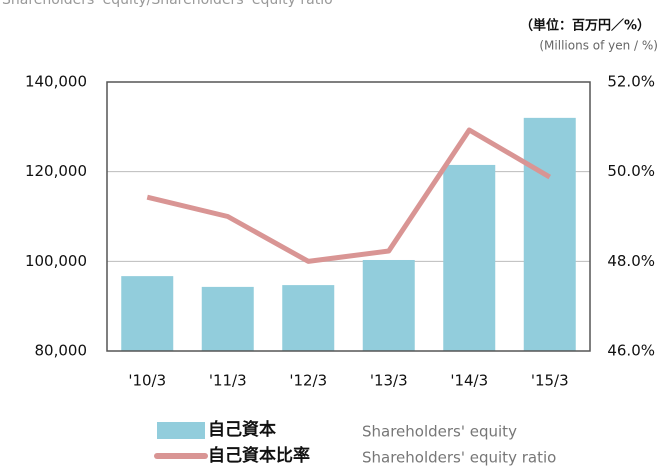 This screenshot has height=467, width=662. What do you see at coordinates (228, 381) in the screenshot?
I see `x-tick-label: '11/3` at bounding box center [228, 381].